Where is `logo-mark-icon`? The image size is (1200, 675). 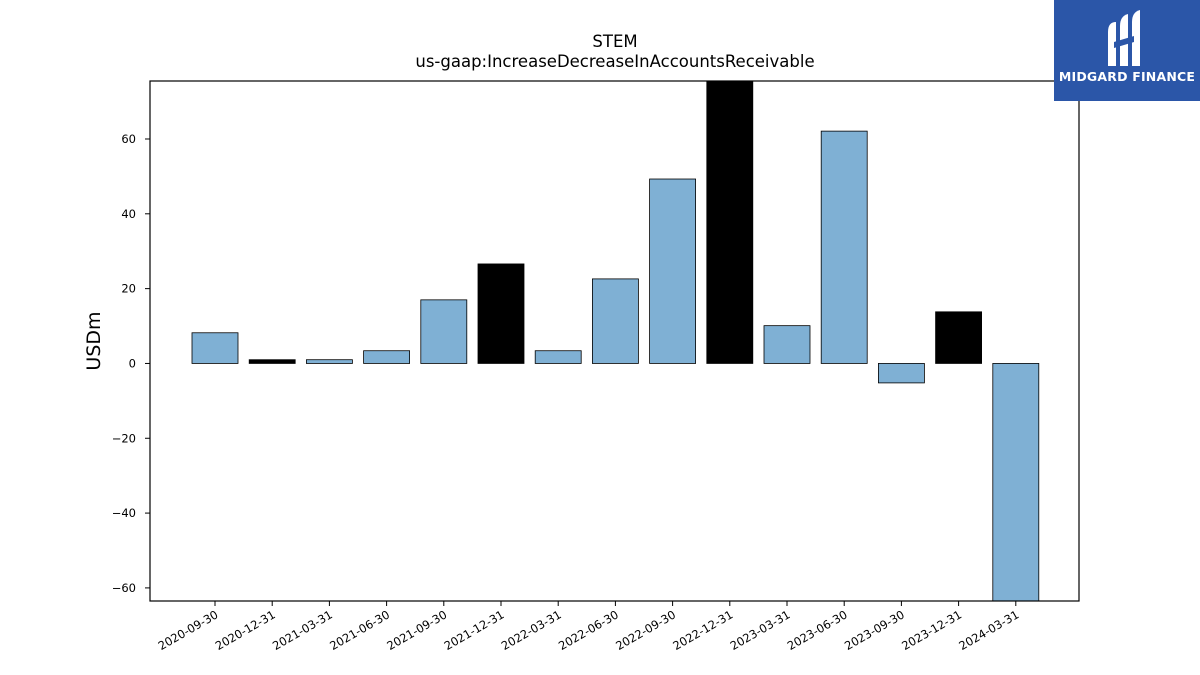
logo-mark-icon is located at coordinates (1124, 38).